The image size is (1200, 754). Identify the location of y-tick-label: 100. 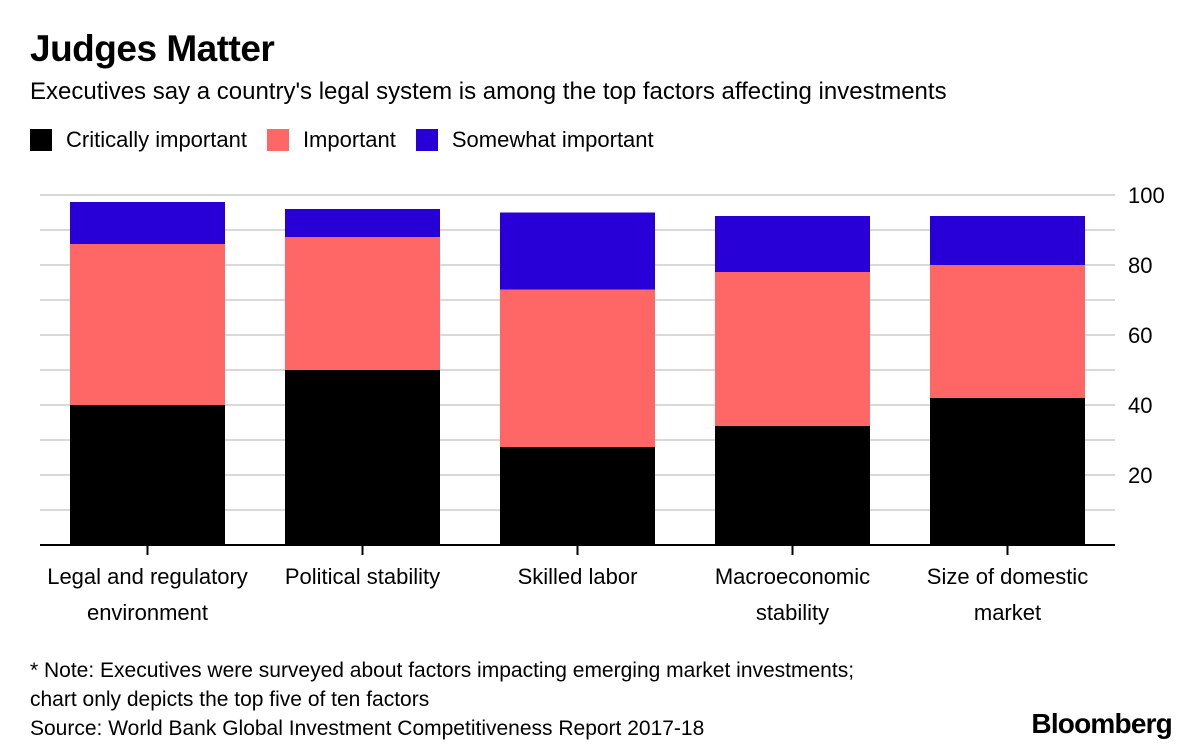
(1146, 195).